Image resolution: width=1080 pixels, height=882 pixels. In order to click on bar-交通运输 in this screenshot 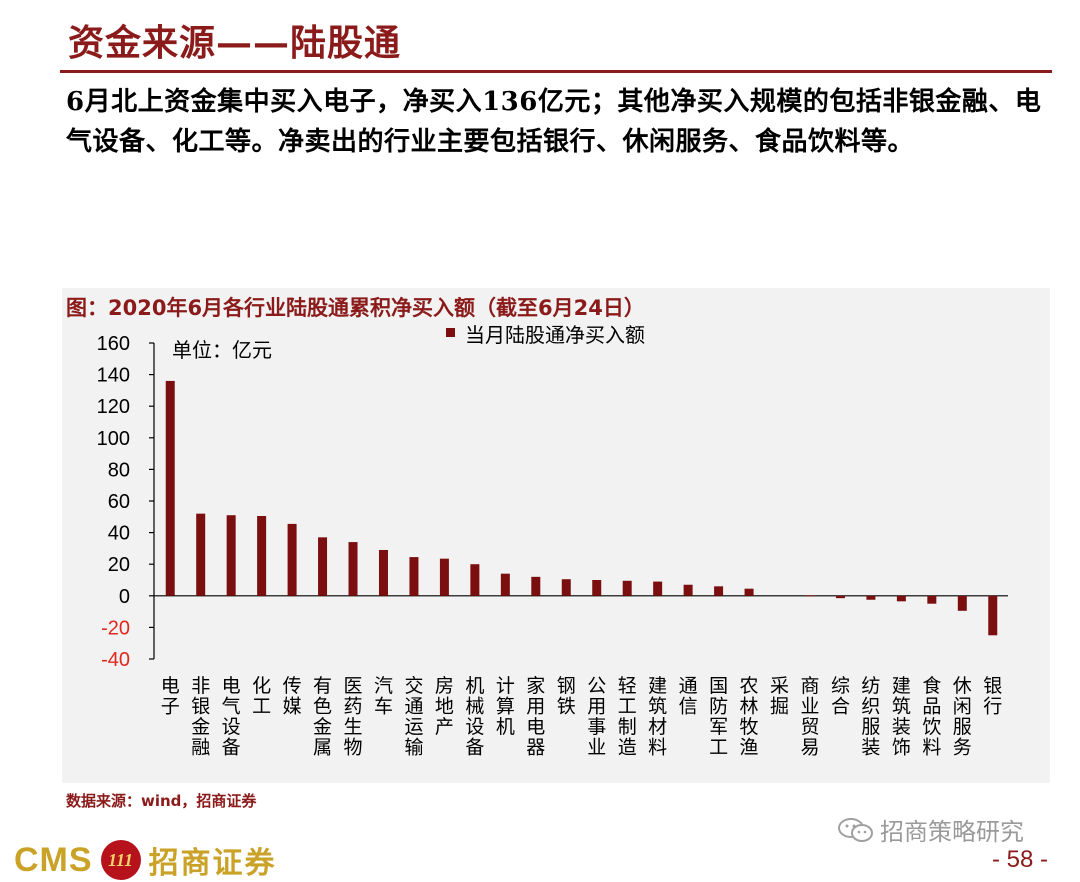, I will do `click(414, 576)`.